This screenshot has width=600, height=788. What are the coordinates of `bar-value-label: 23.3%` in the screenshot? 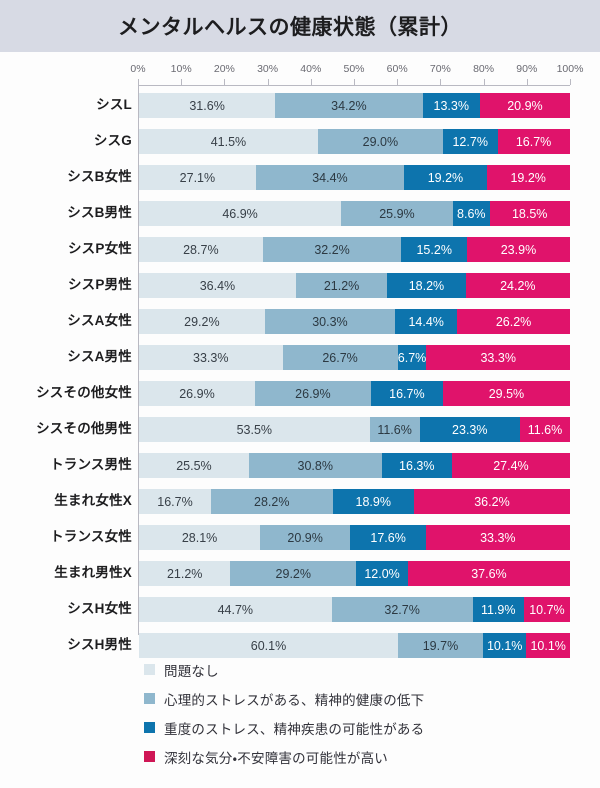 It's located at (470, 429).